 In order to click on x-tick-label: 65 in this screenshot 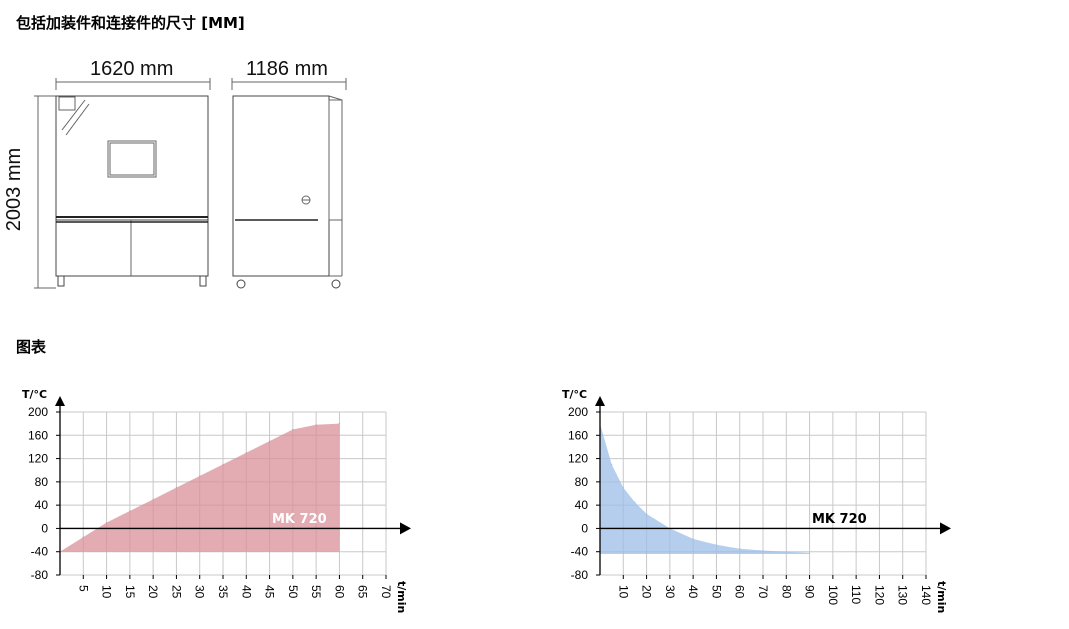, I will do `click(363, 592)`.